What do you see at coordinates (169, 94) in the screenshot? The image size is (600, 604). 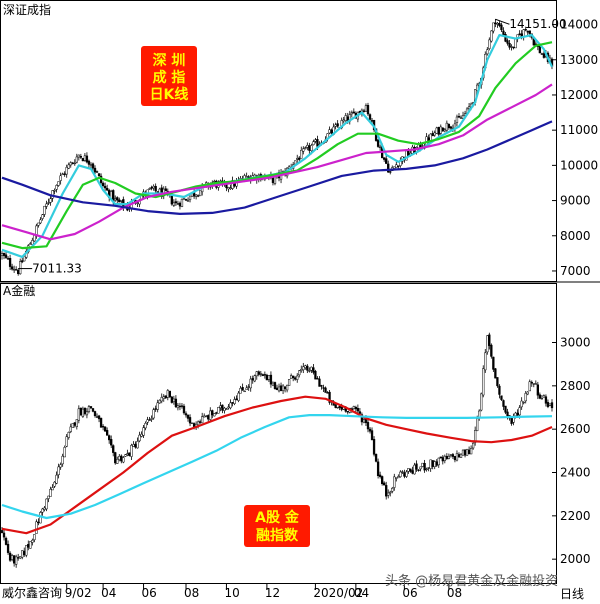 I see `top-badge-line-3: 日K线` at bounding box center [169, 94].